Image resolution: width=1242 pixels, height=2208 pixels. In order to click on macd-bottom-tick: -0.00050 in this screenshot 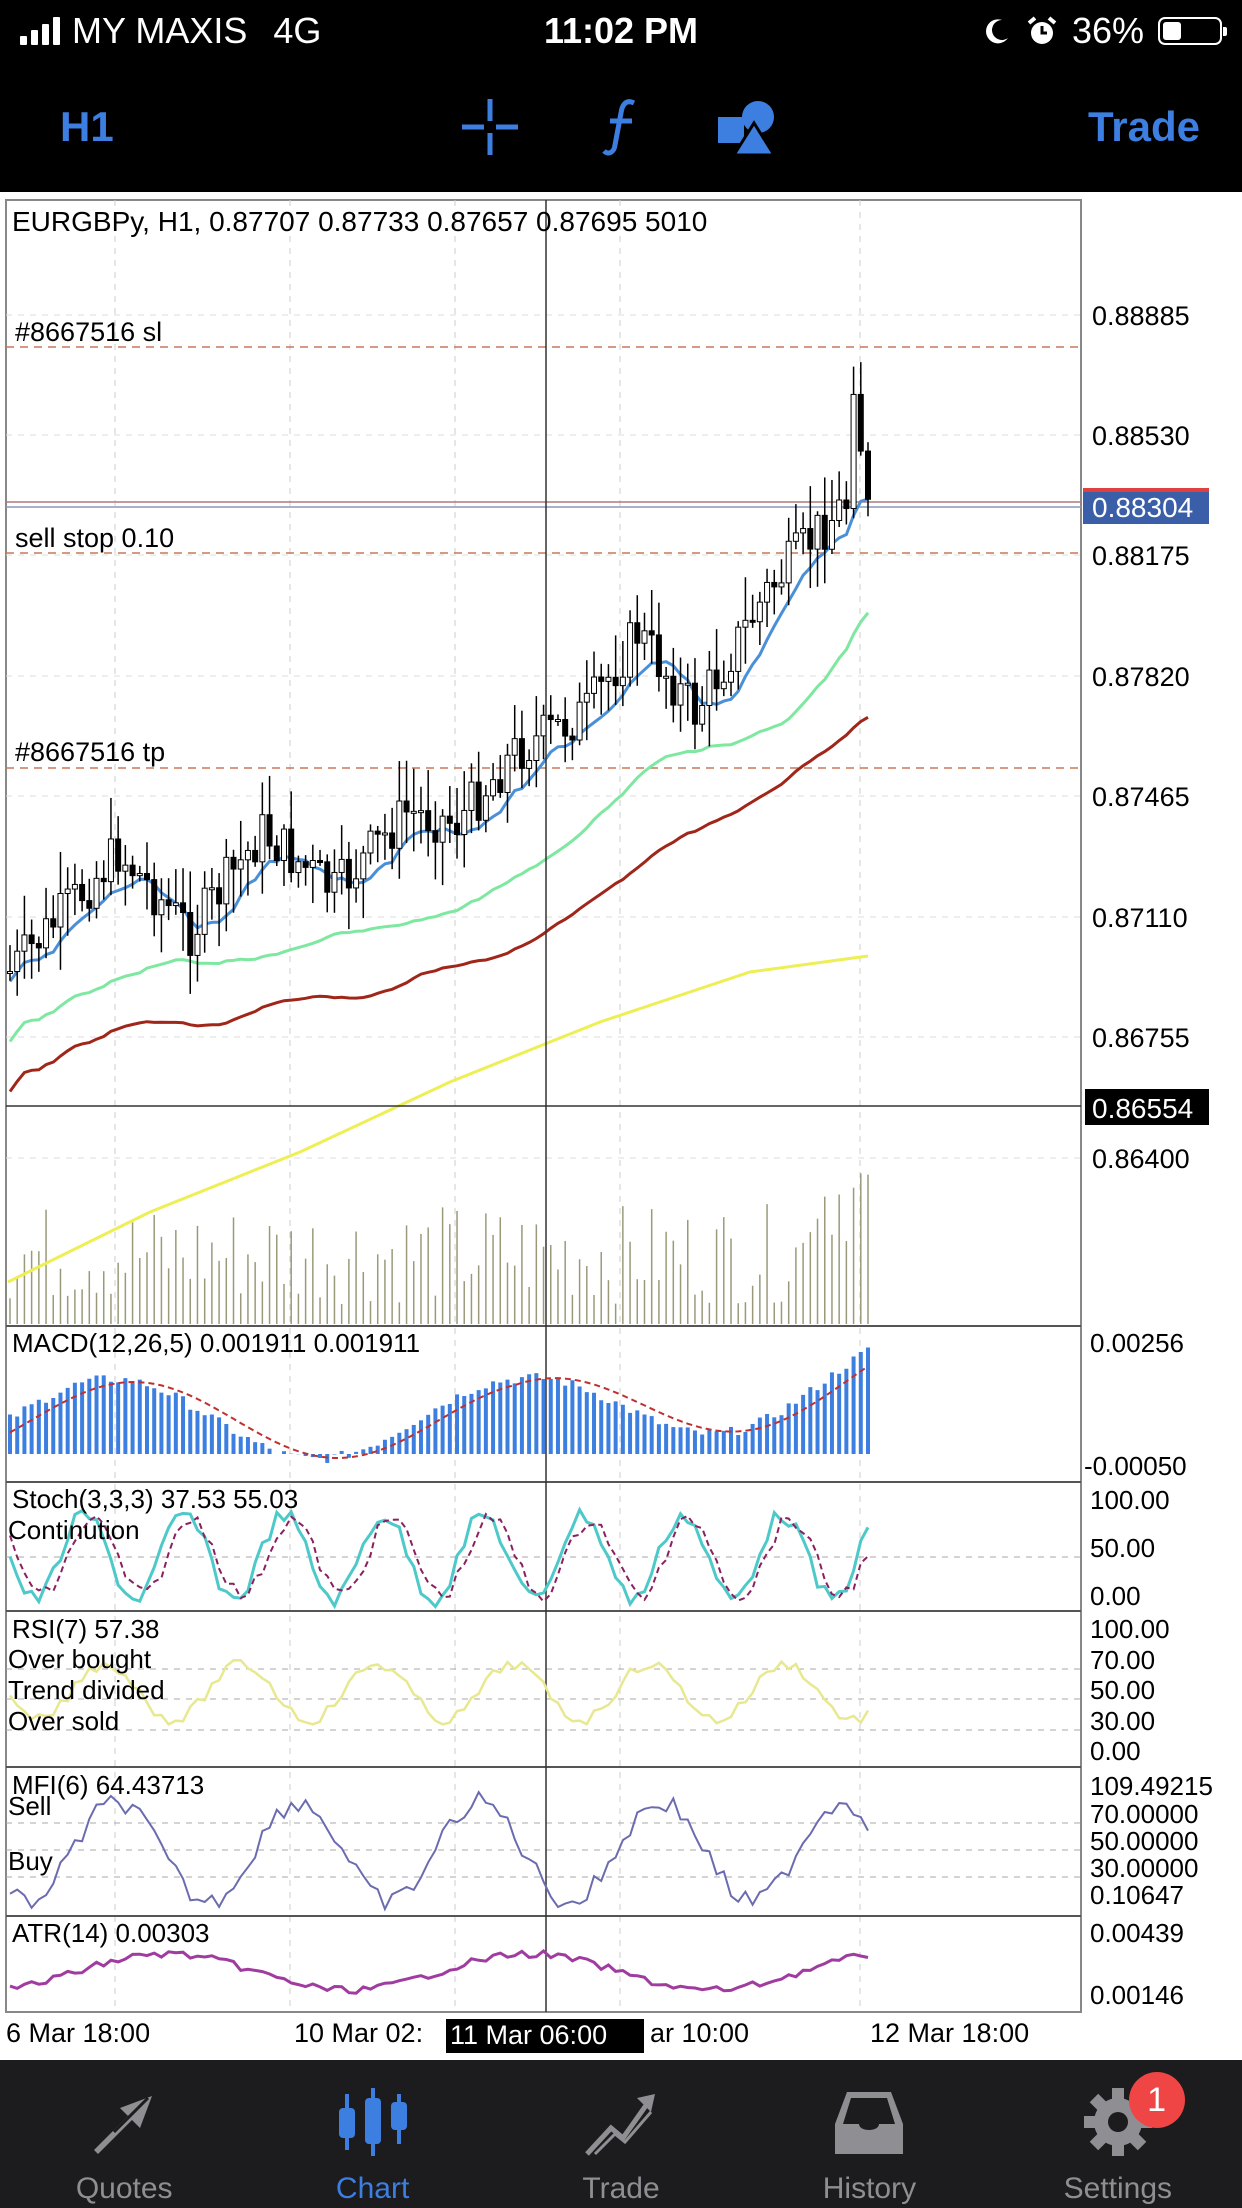, I will do `click(1135, 1466)`.